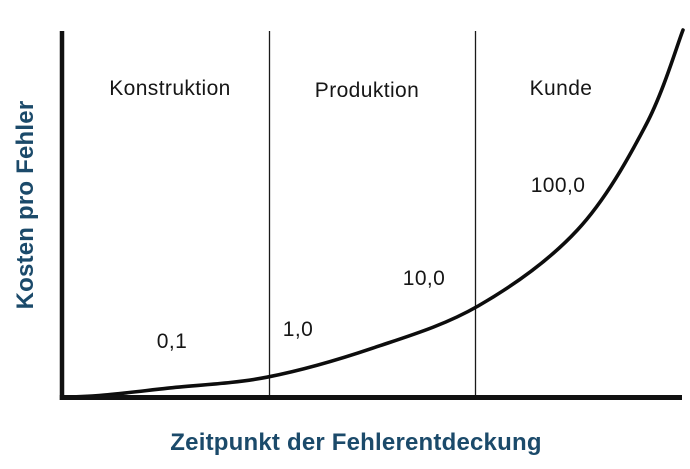 The image size is (690, 469). Describe the element at coordinates (424, 278) in the screenshot. I see `cost-value-10-0: 10,0` at that location.